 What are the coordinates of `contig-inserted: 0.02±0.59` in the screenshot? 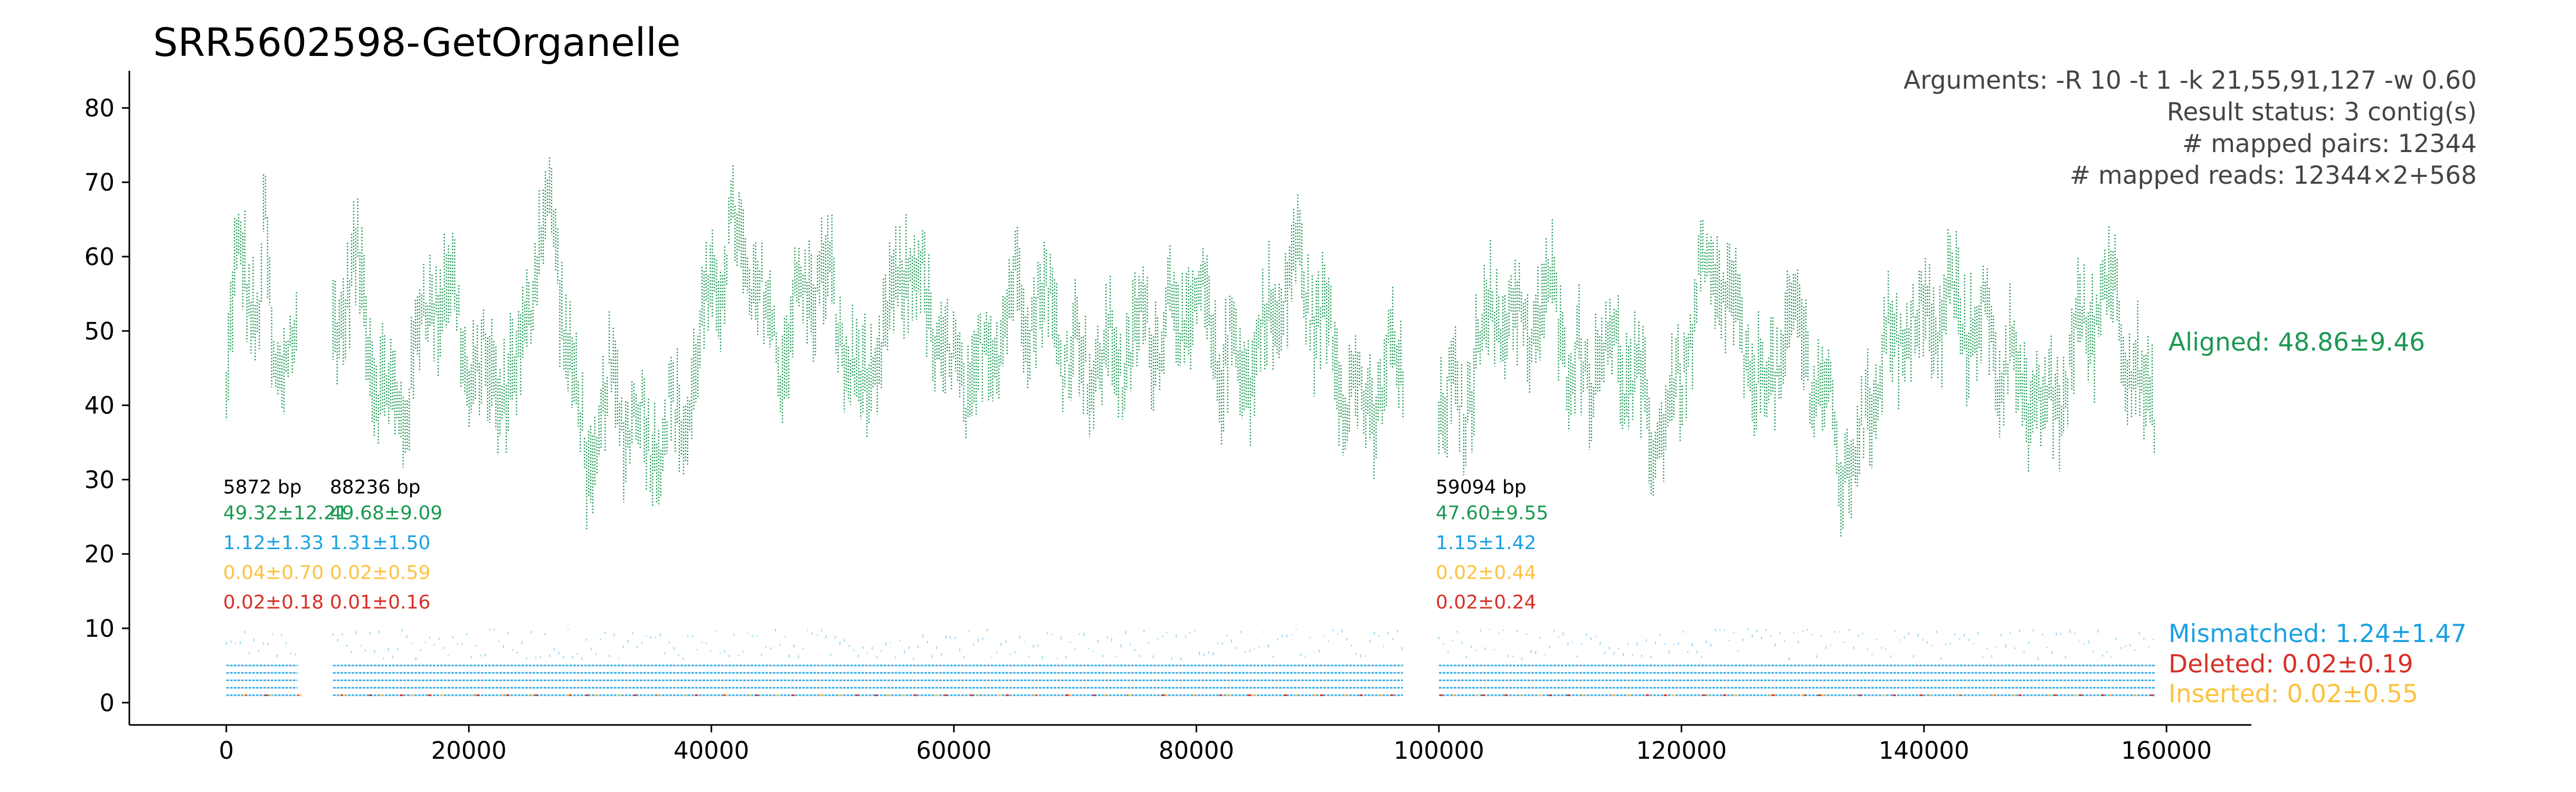 It's located at (380, 572).